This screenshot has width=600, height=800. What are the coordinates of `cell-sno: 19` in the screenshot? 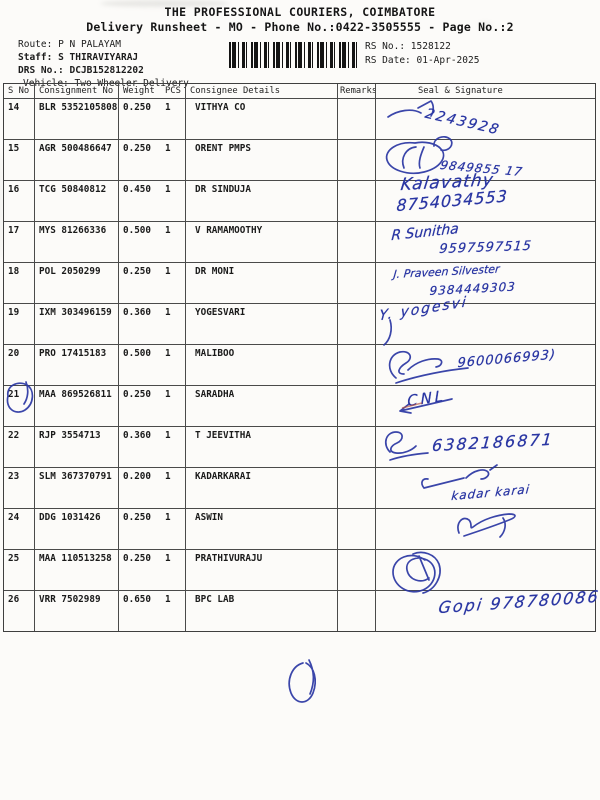 It's located at (19, 324).